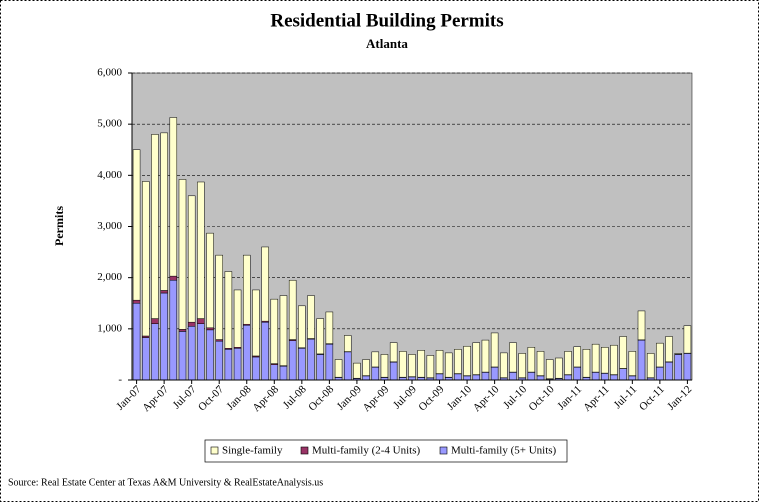 The width and height of the screenshot is (760, 503). I want to click on y-tick-label: 4,000, so click(109, 175).